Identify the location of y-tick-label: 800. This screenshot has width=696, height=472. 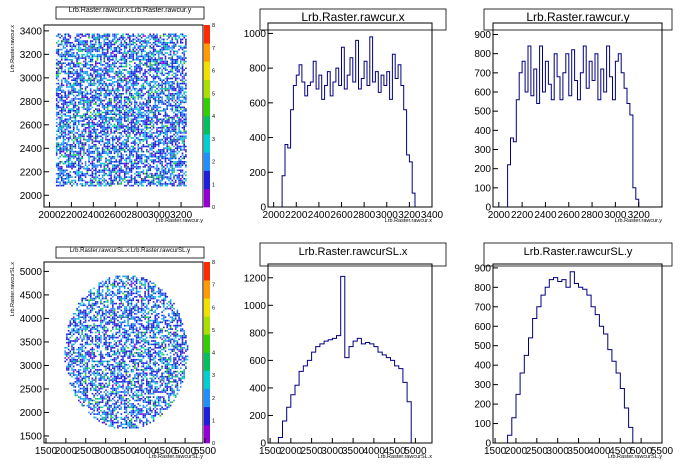
(257, 69).